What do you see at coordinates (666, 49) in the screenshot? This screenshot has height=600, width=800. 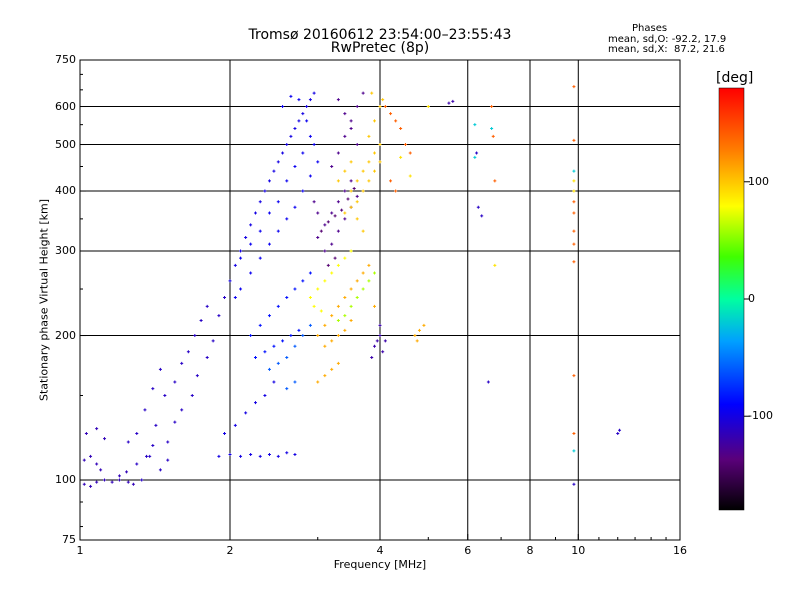 I see `phase-stats-x: mean, sd,X: 87.2, 21.6` at bounding box center [666, 49].